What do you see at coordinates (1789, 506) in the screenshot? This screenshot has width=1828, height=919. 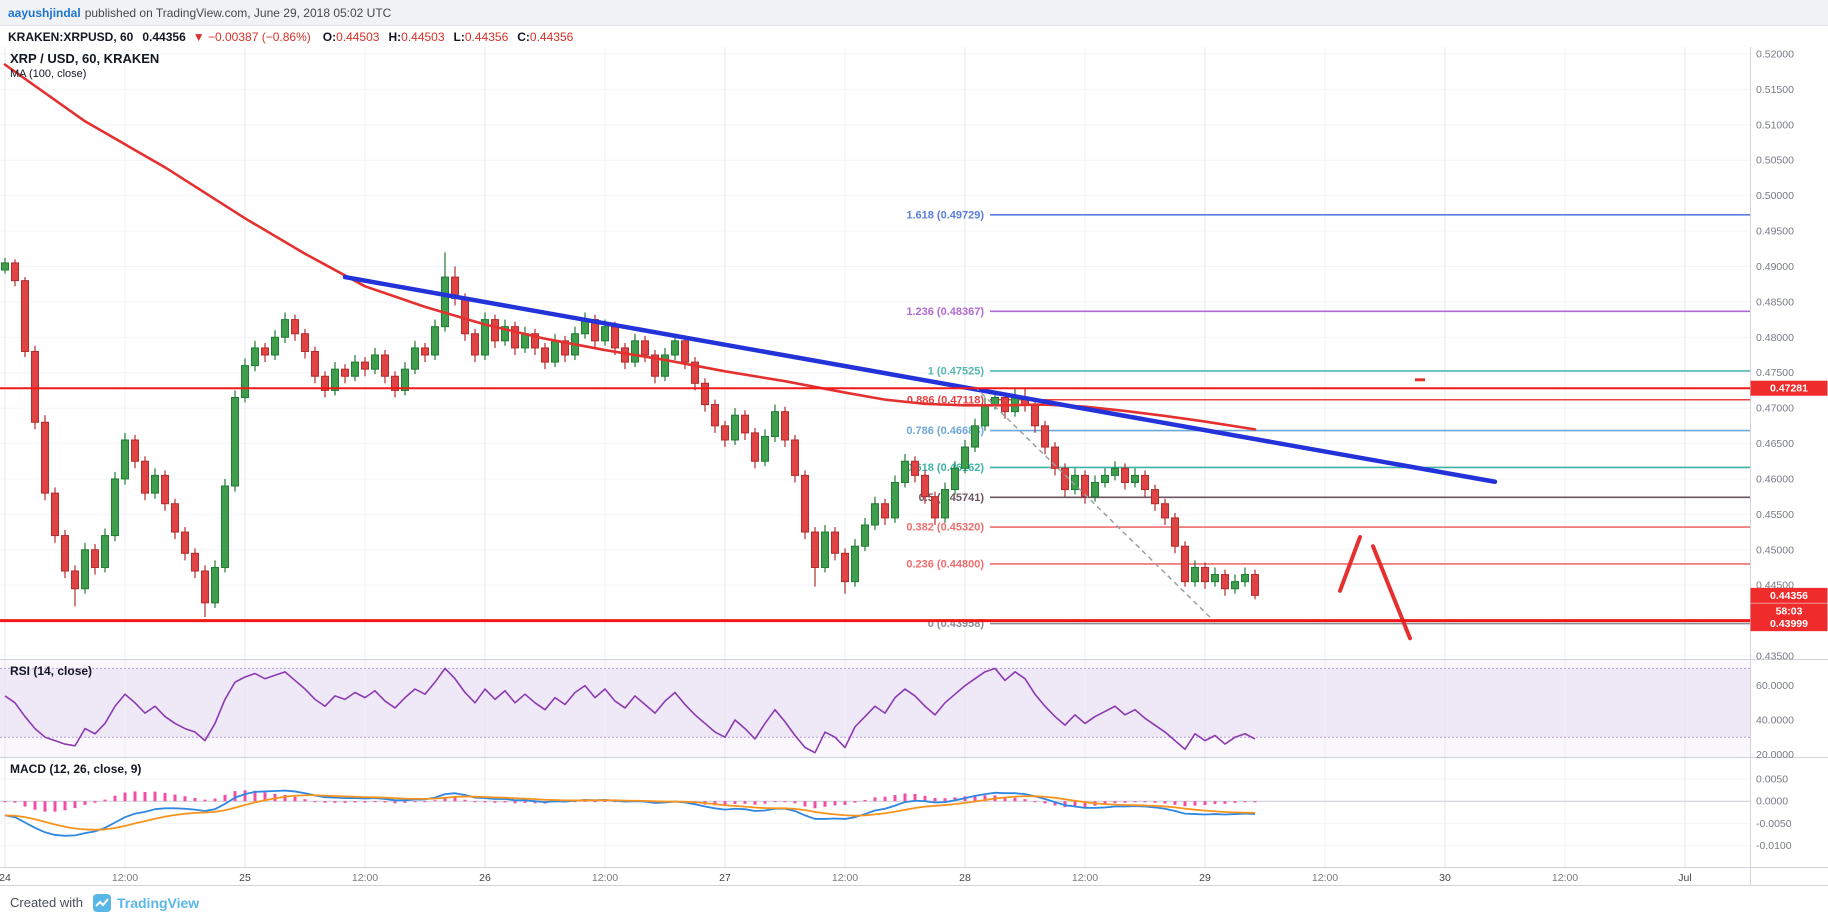 I see `price-tags: 0.47281 0.44356 58:030.43999` at bounding box center [1789, 506].